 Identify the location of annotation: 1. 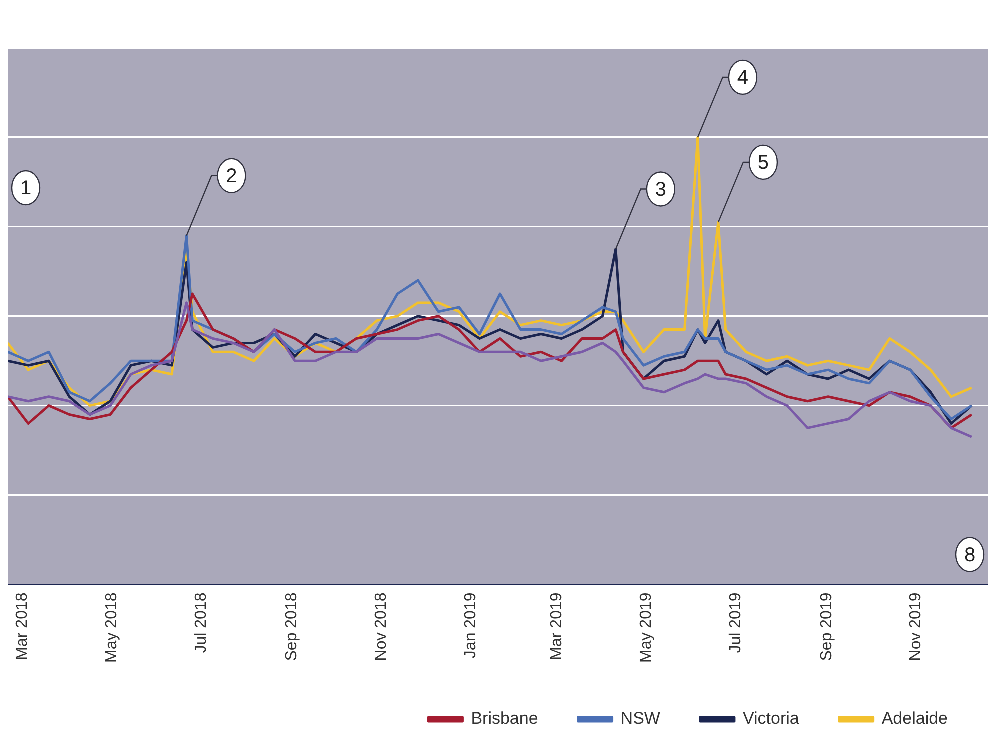
(26, 189).